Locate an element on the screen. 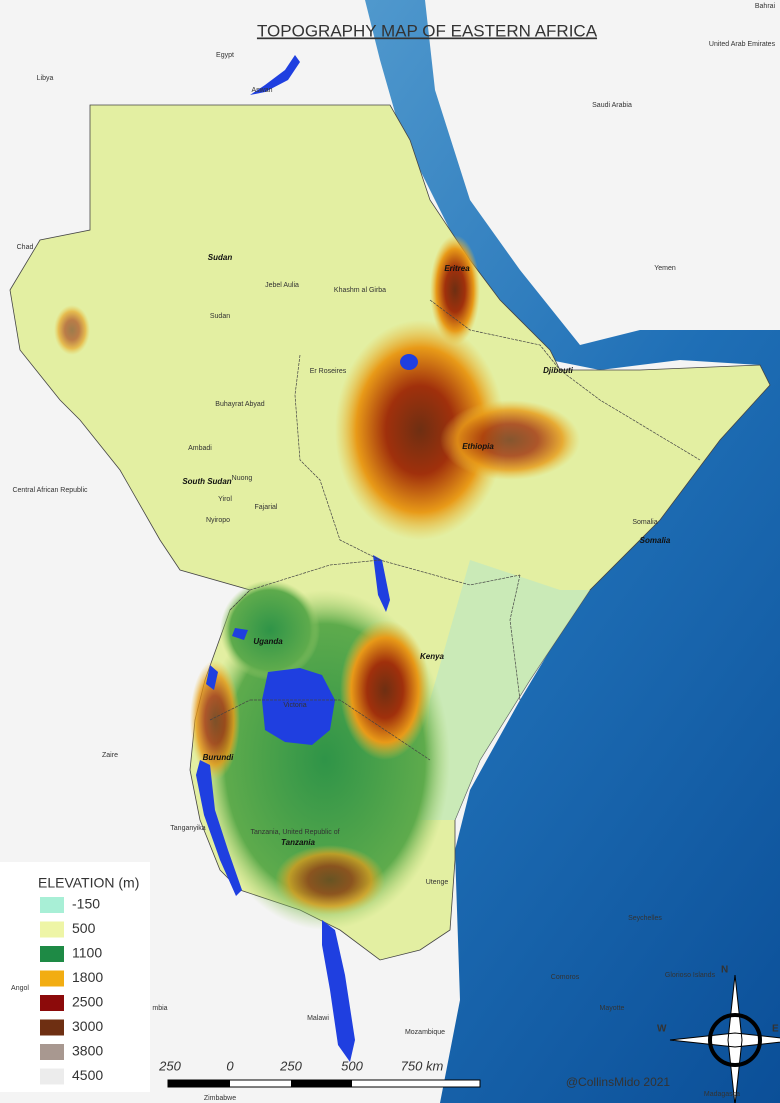  scale-label: 0 is located at coordinates (230, 1065).